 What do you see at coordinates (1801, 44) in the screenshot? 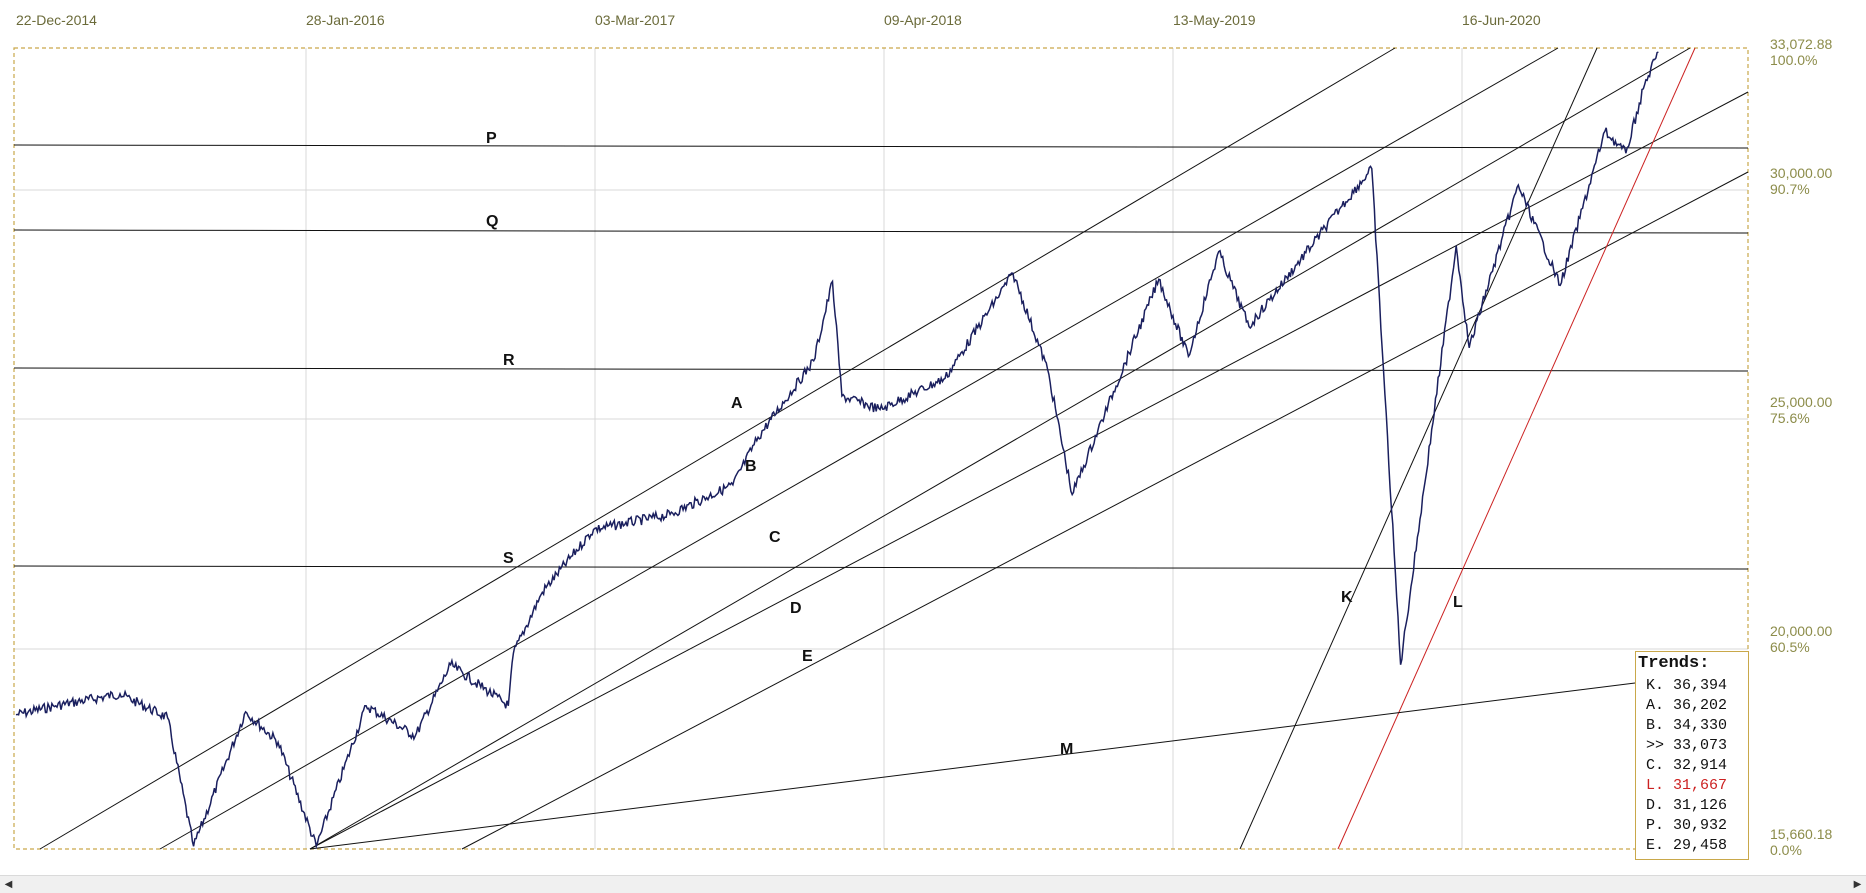
I see `y-tick-value: 33,072.88` at bounding box center [1801, 44].